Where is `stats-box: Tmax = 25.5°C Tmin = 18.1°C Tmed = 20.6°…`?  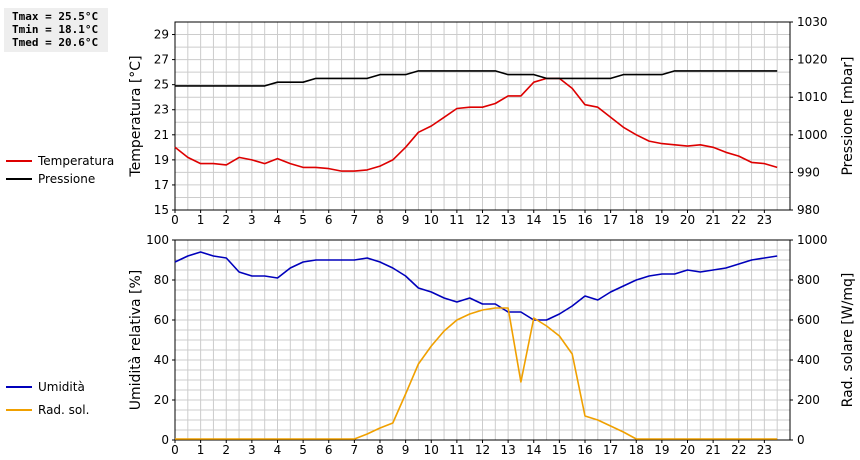
stats-box: Tmax = 25.5°C Tmin = 18.1°C Tmed = 20.6°… is located at coordinates (56, 30).